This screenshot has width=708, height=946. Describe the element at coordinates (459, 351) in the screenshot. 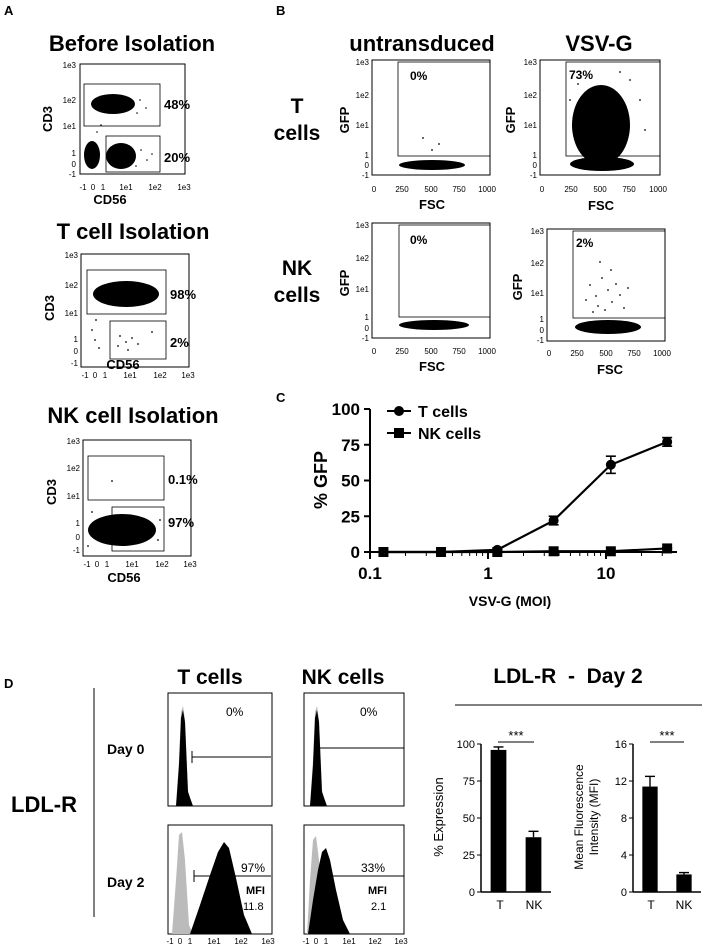

I see `svg-text: 750` at that location.